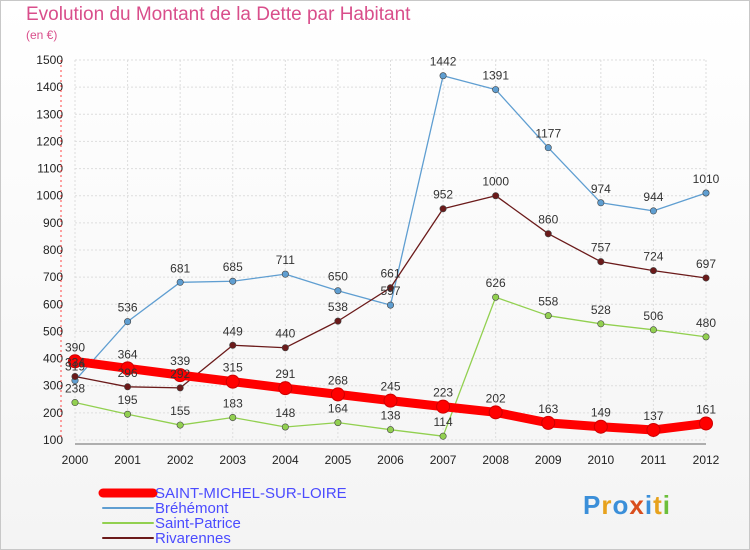 The width and height of the screenshot is (750, 550). What do you see at coordinates (53, 304) in the screenshot?
I see `y-tick-label: 600` at bounding box center [53, 304].